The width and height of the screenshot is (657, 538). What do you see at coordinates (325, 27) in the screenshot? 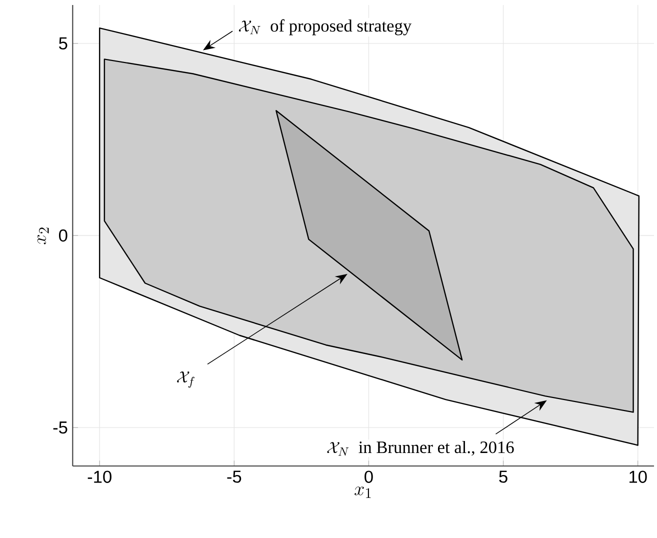
I see `annotation: $\mathcal{X}_N\ \mbox{ of proposed strategy}$` at bounding box center [325, 27].